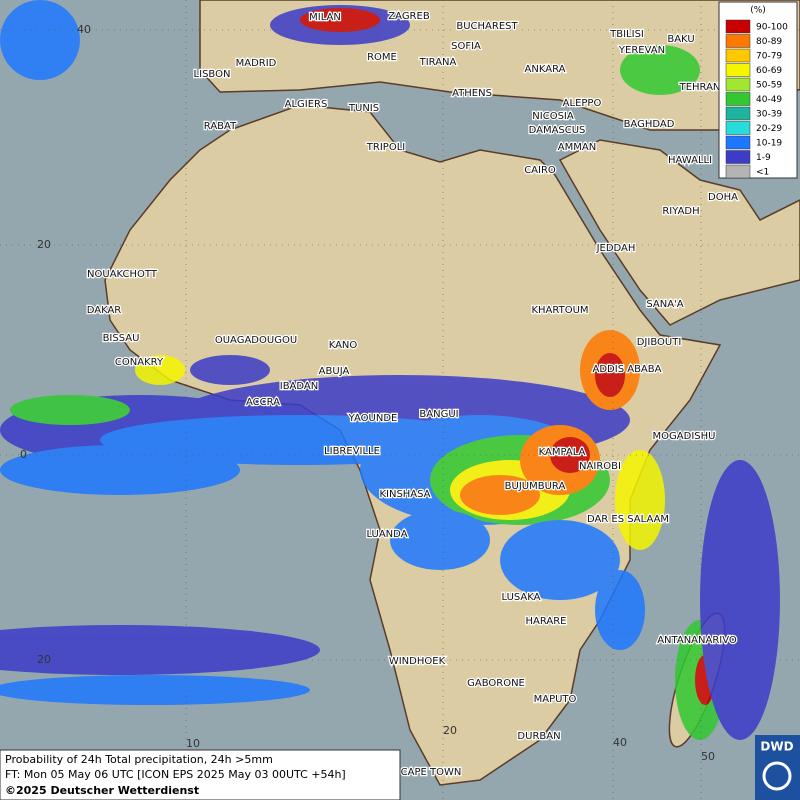 This screenshot has width=800, height=800. I want to click on city-label: NAIROBI, so click(600, 466).